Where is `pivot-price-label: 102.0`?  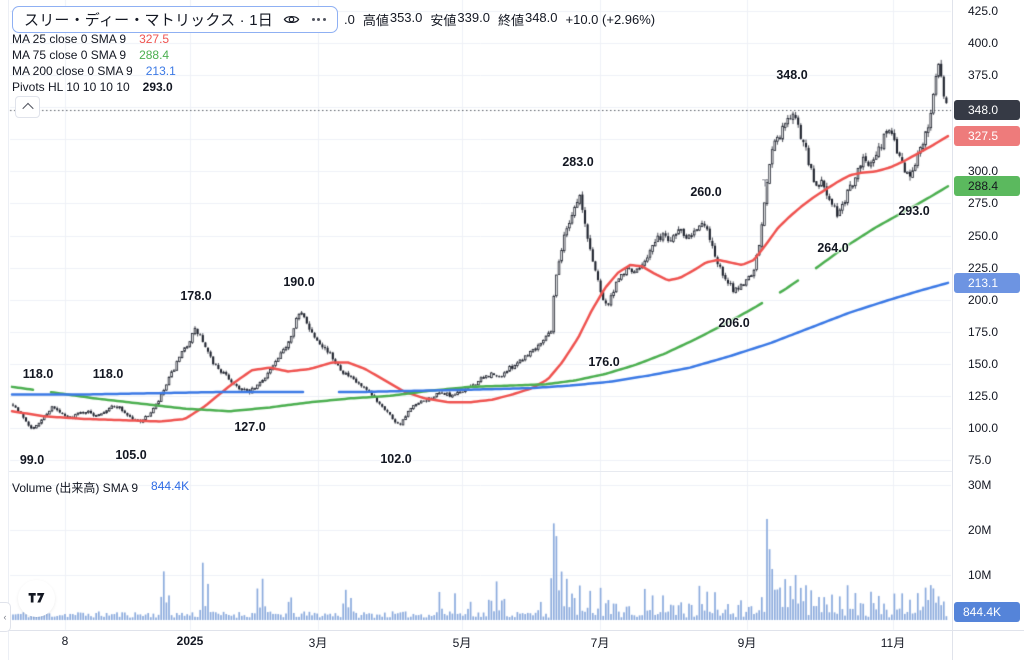
pivot-price-label: 102.0 is located at coordinates (396, 459).